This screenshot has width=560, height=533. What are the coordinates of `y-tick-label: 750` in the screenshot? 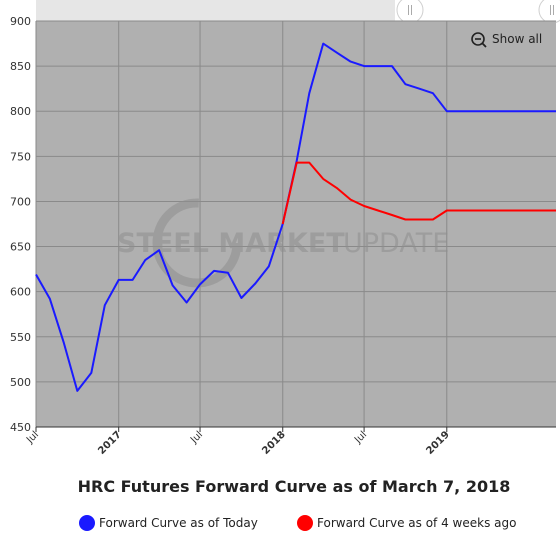 It's located at (20, 156).